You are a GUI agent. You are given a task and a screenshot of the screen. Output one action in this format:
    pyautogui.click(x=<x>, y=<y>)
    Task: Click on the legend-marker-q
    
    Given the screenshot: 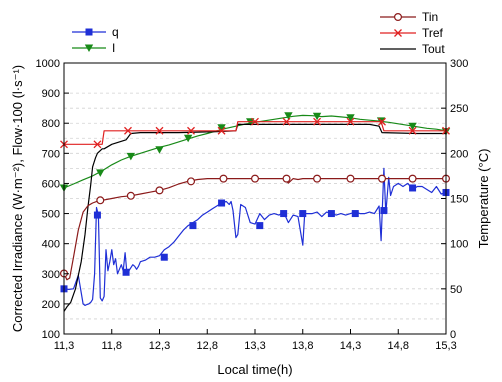 What is the action you would take?
    pyautogui.click(x=89, y=32)
    